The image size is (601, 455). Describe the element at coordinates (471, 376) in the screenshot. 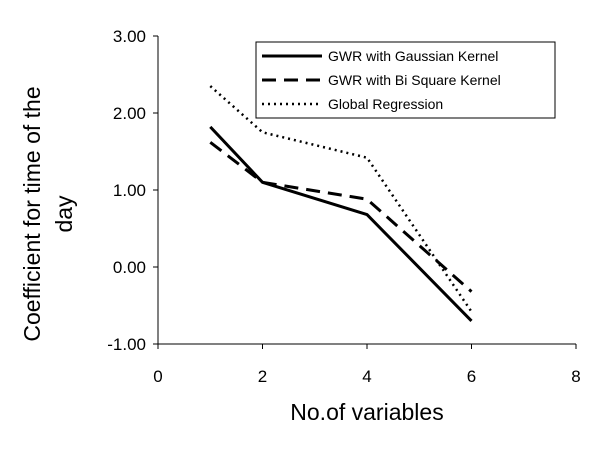

I see `x-tick-label: 6` at that location.